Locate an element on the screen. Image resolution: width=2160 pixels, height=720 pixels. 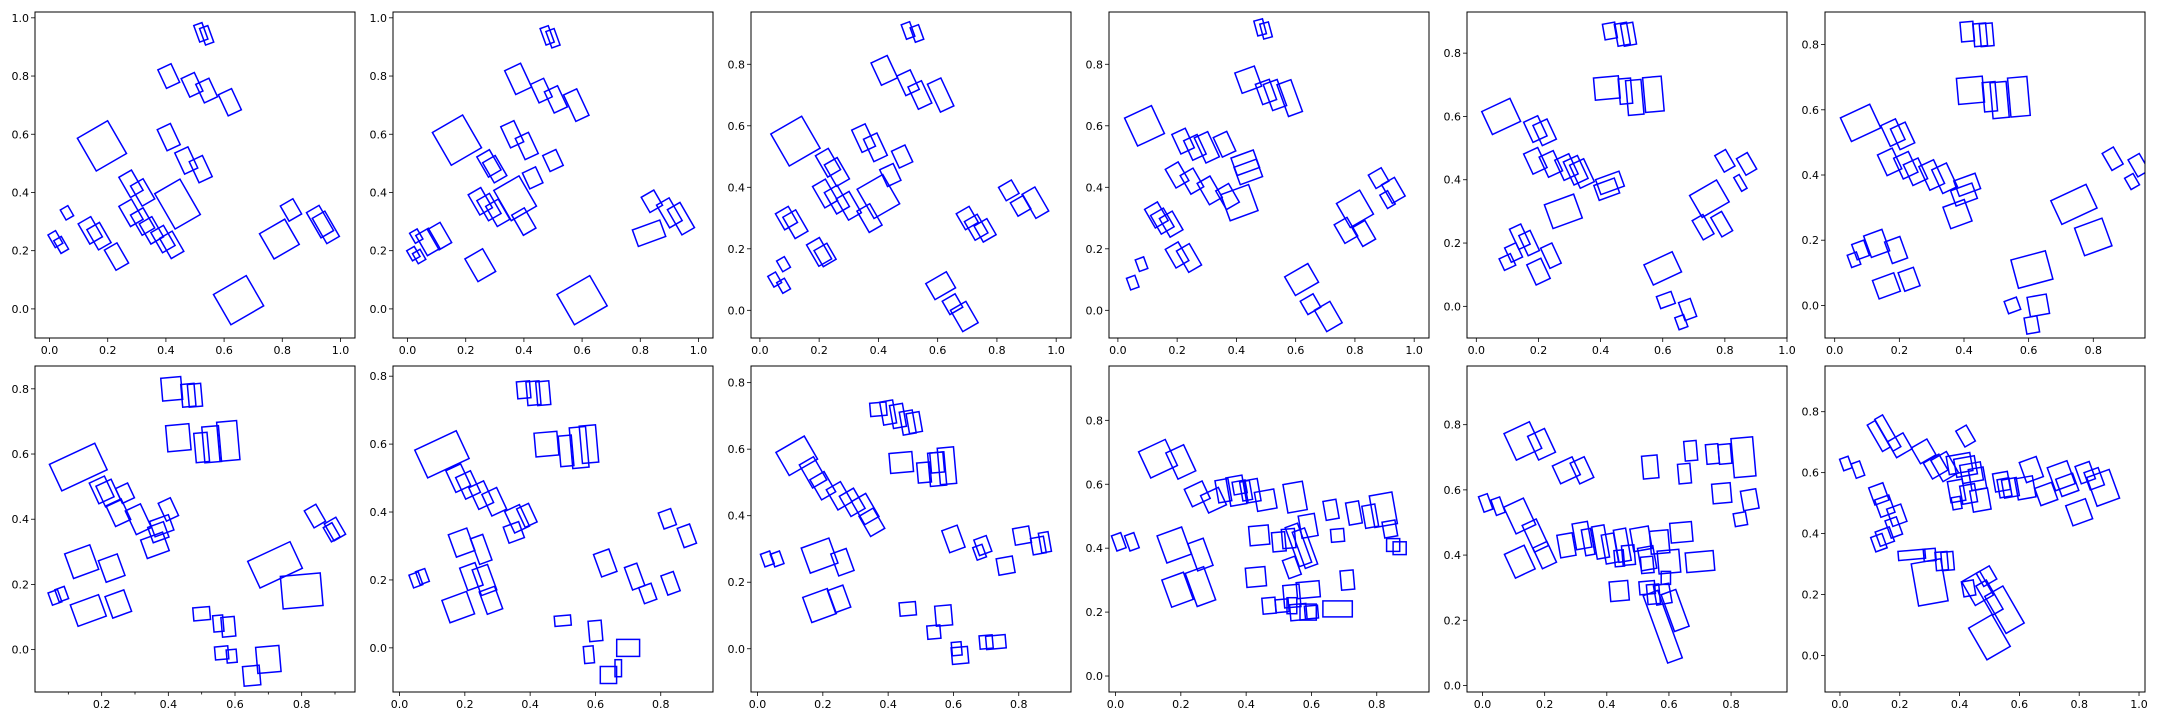
axes-frame is located at coordinates (1985, 529).